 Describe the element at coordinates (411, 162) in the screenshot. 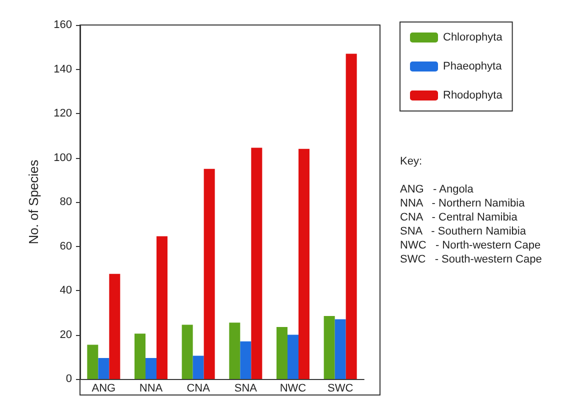

I see `text: Key:` at that location.